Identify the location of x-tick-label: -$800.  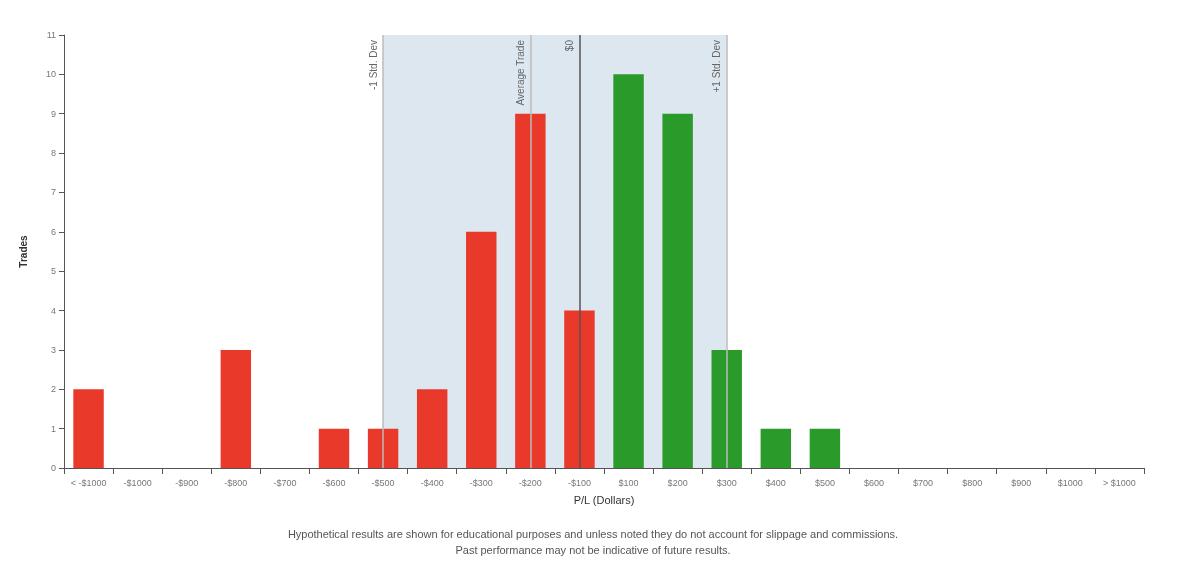
(236, 482).